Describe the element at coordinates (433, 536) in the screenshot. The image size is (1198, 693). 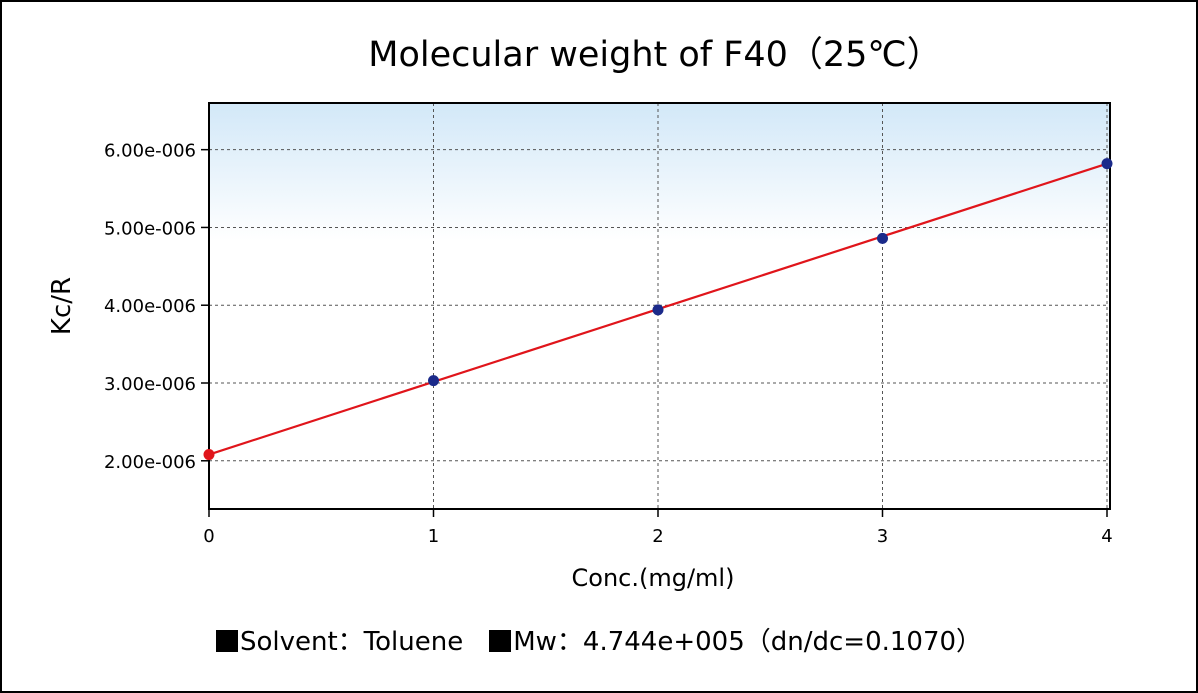
I see `x-tick-label-1: 1` at that location.